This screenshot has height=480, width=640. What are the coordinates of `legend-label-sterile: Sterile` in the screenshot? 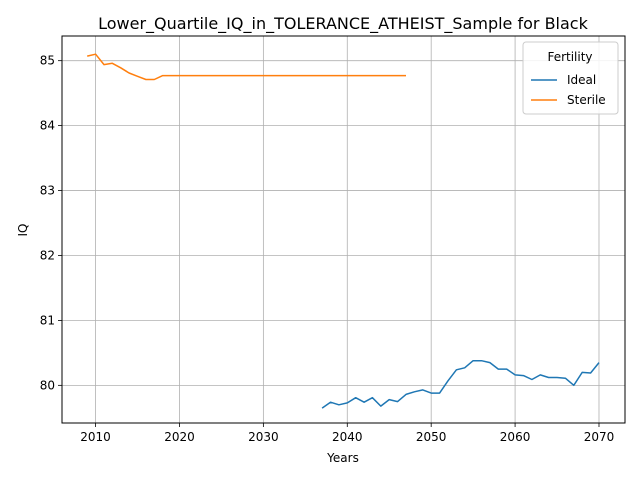 It's located at (586, 100).